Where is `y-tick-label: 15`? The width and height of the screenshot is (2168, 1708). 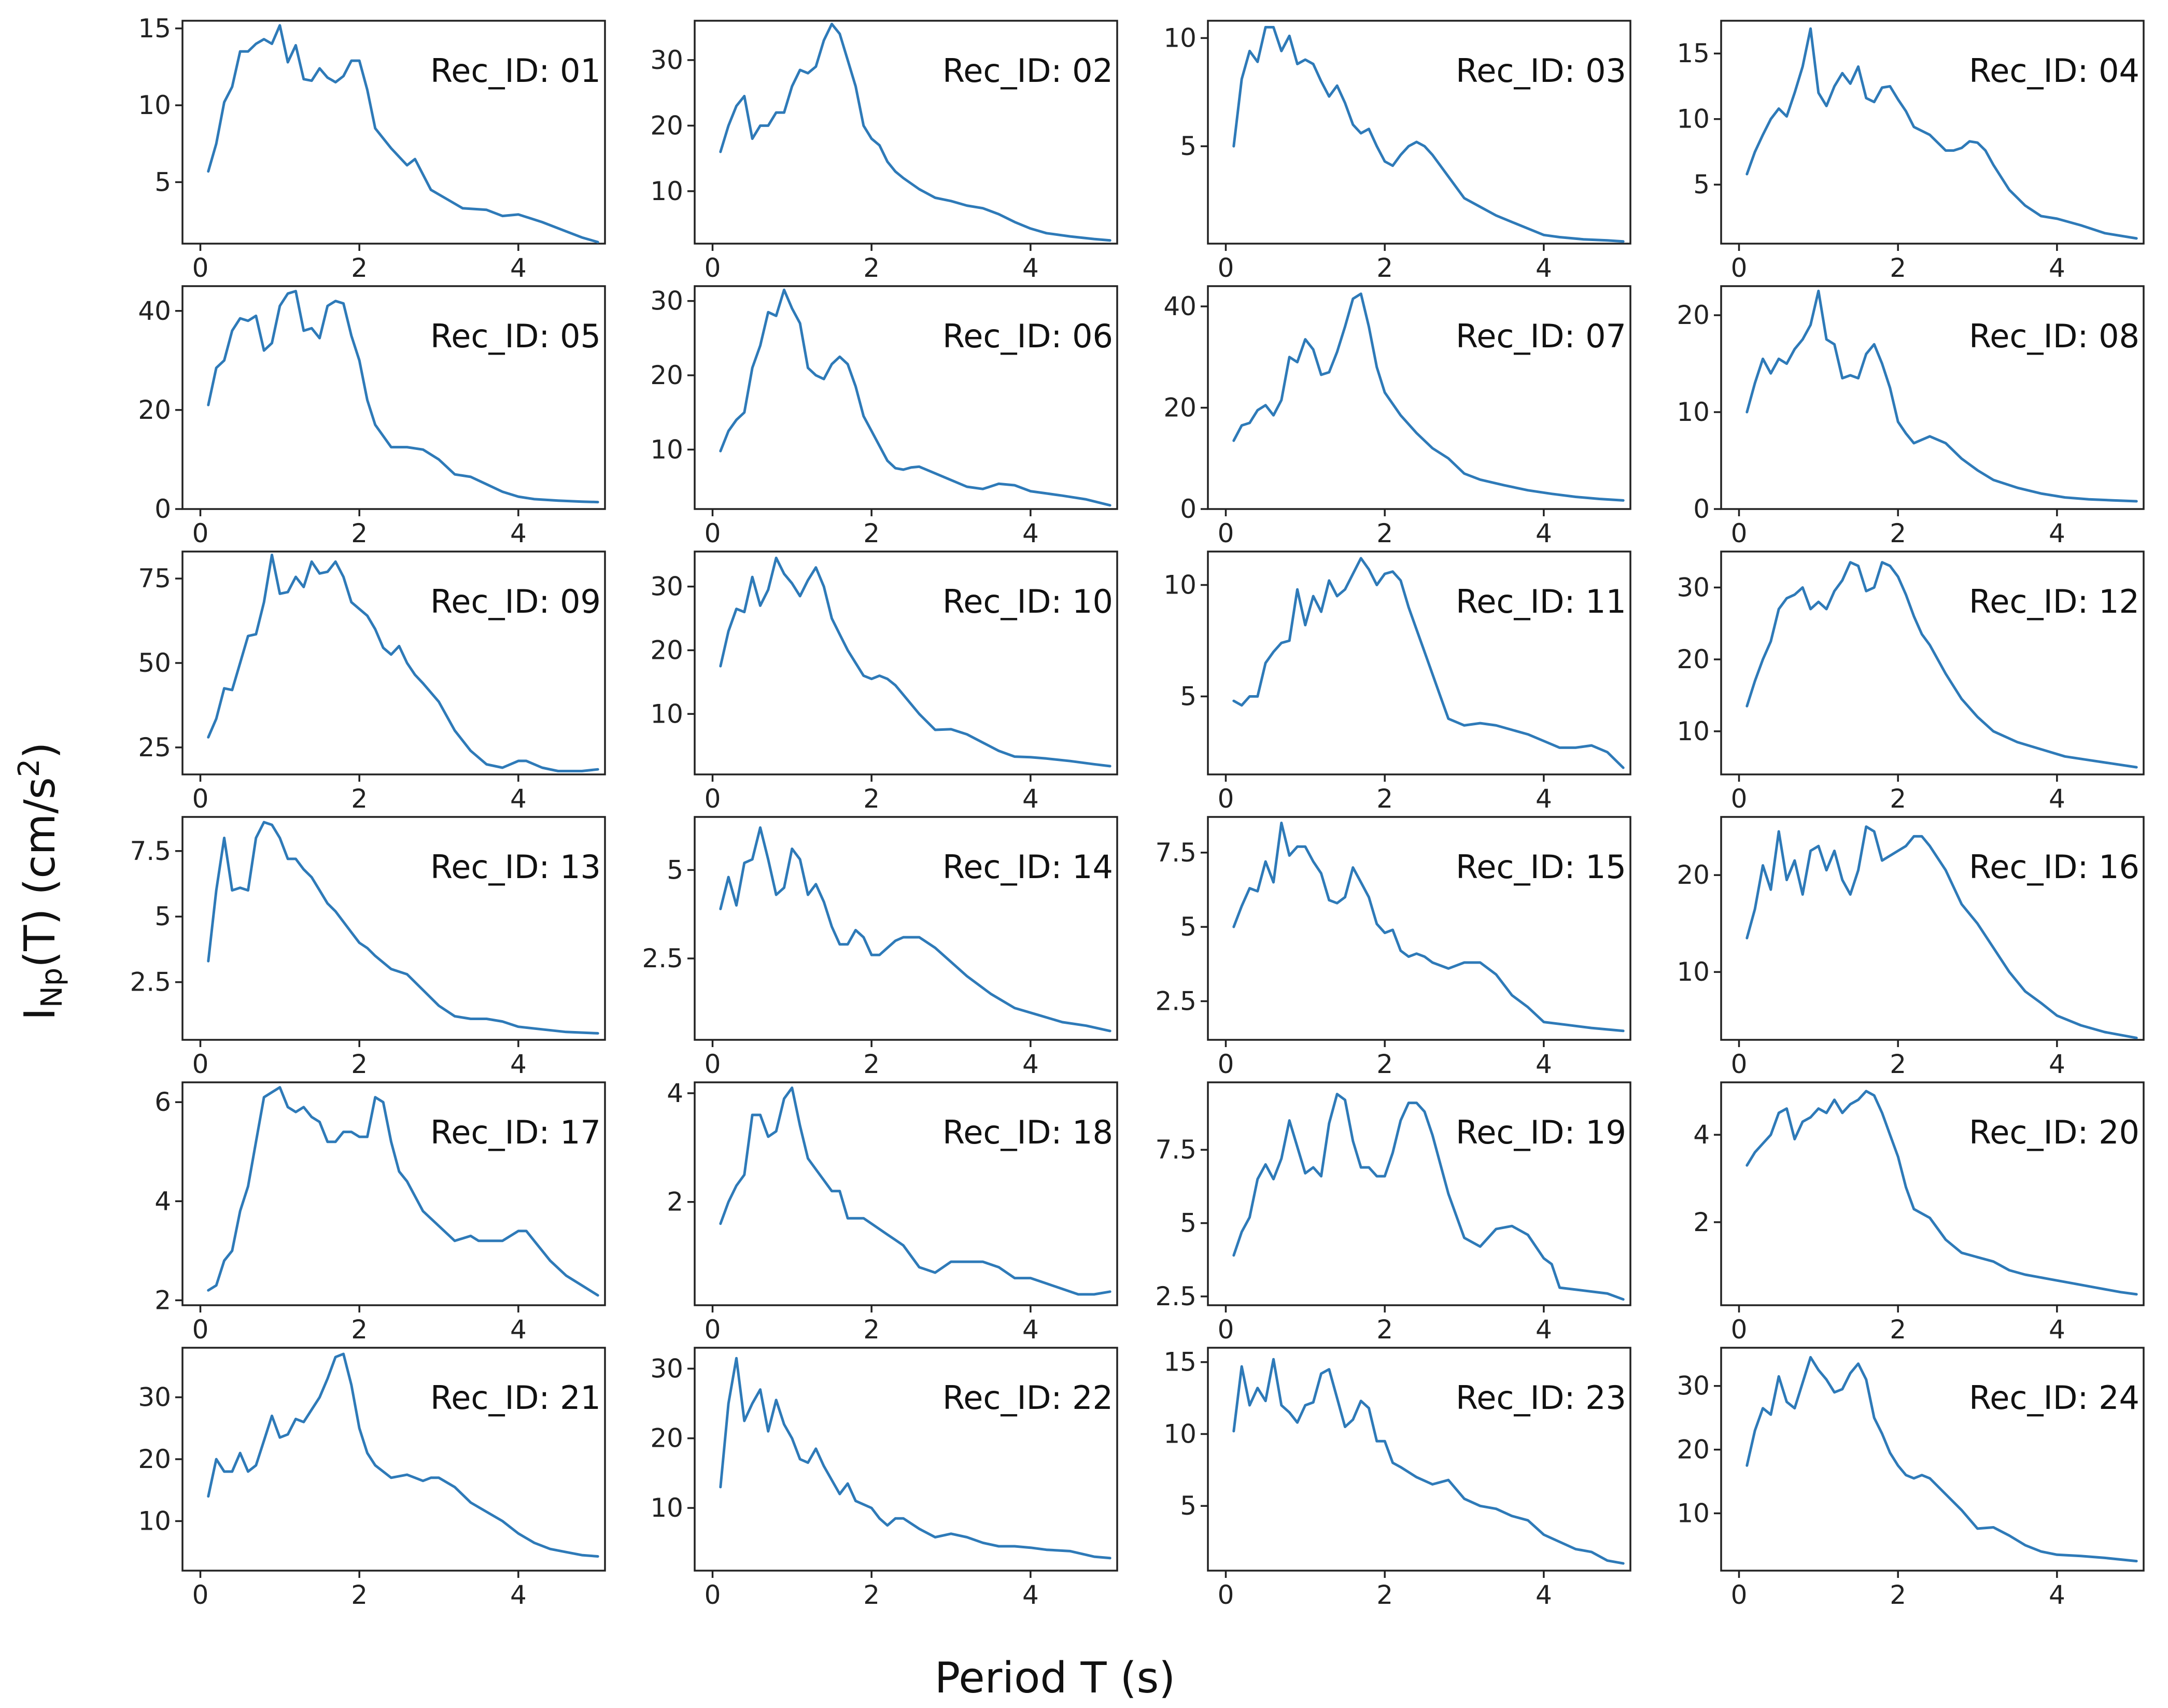 y-tick-label: 15 is located at coordinates (1179, 1362).